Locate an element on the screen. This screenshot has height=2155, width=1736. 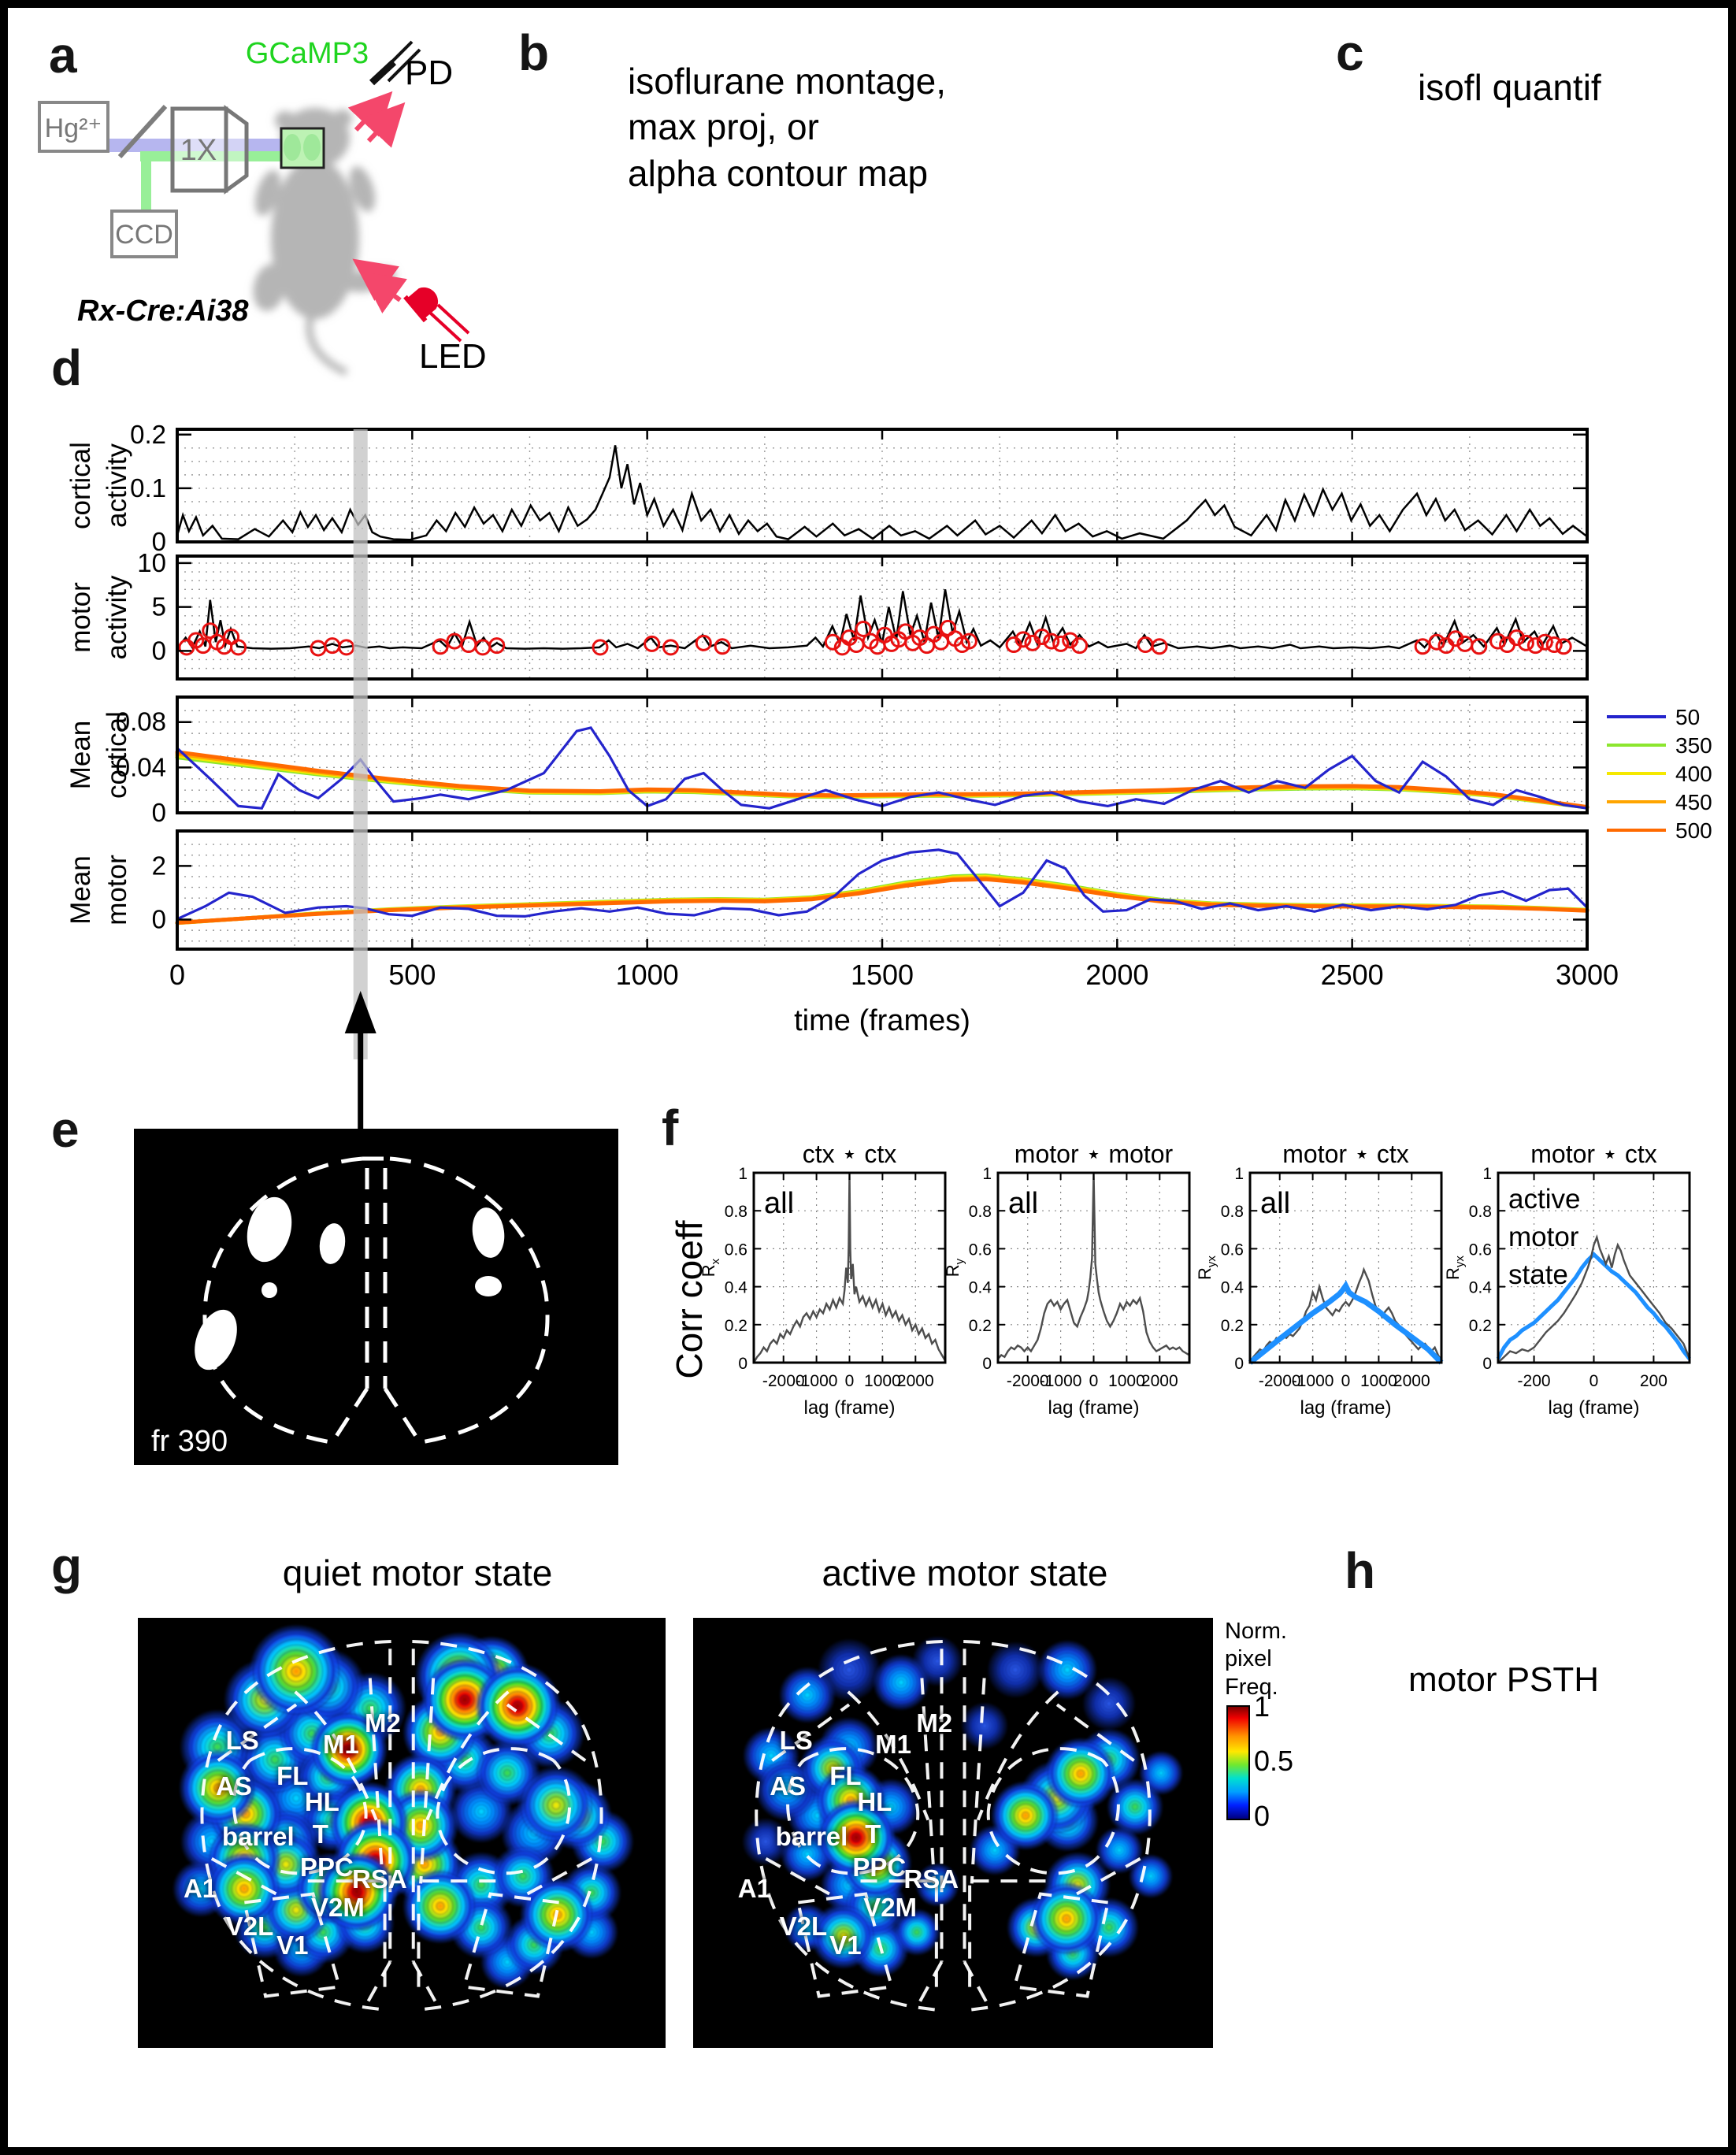
area-label-HL: HL is located at coordinates (321, 1801).